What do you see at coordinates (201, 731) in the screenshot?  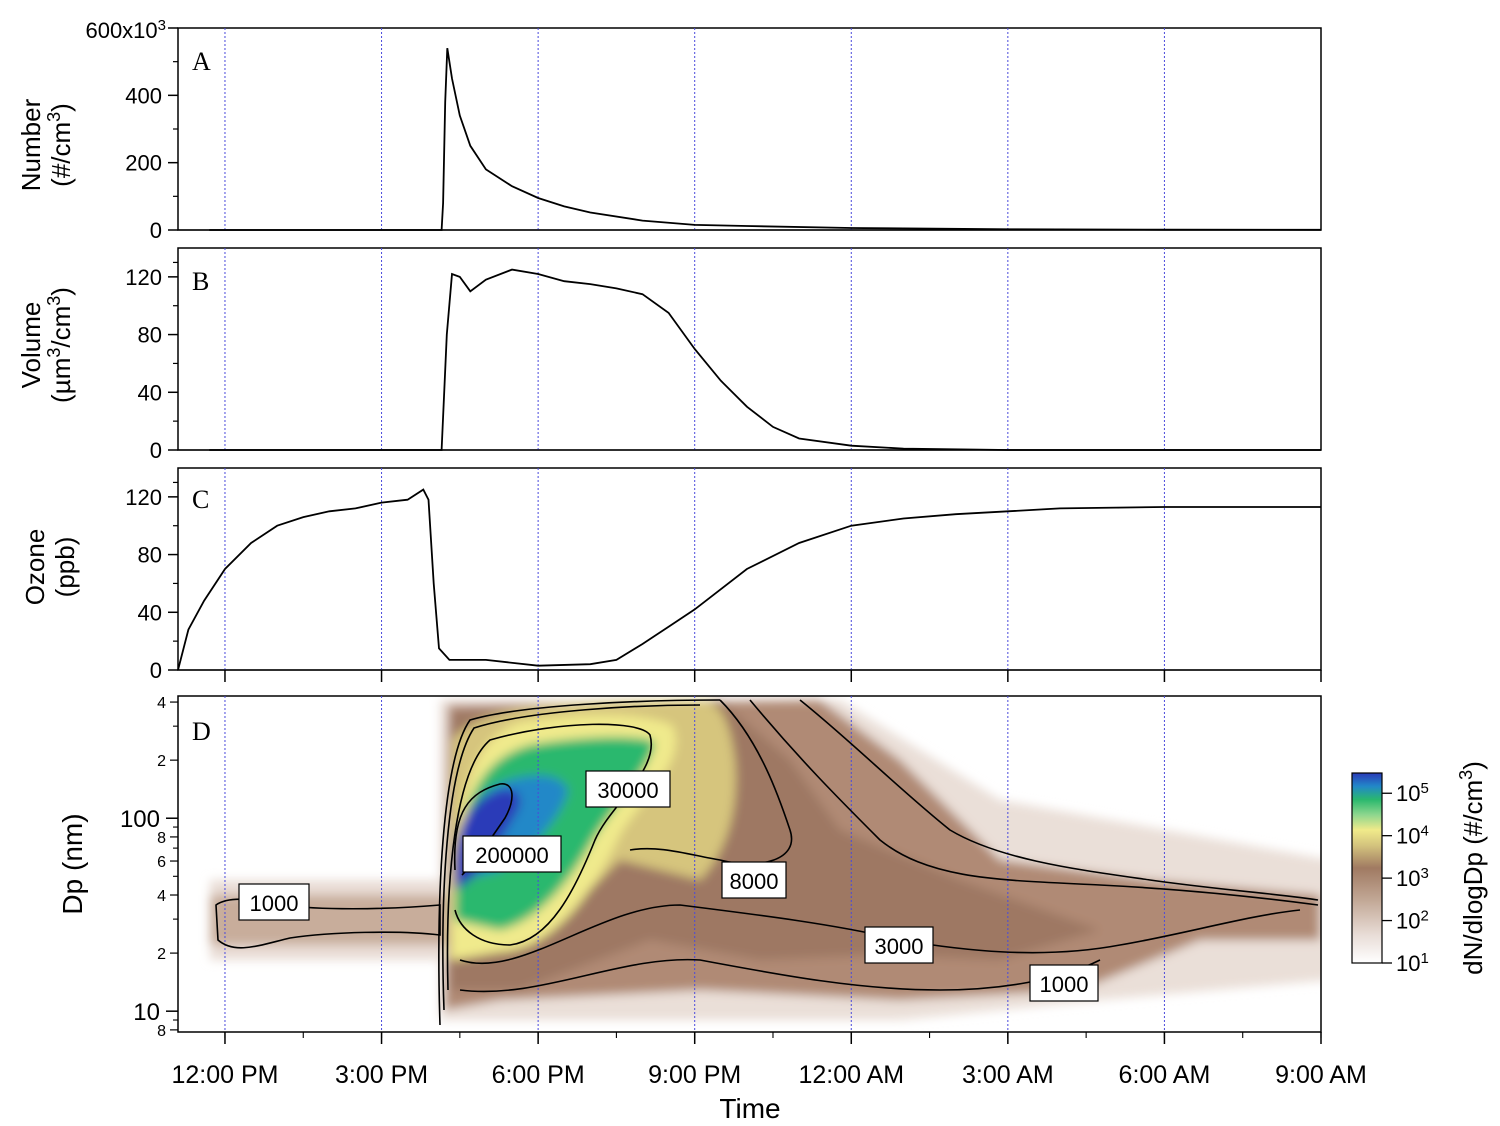 I see `panel-letter-d: D` at bounding box center [201, 731].